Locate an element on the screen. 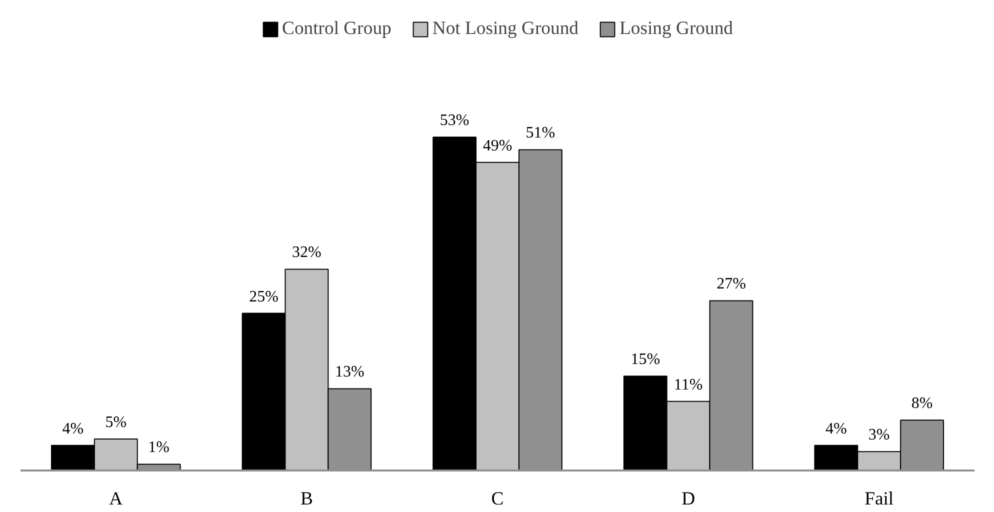 This screenshot has height=512, width=994. data-label: 13% is located at coordinates (349, 372).